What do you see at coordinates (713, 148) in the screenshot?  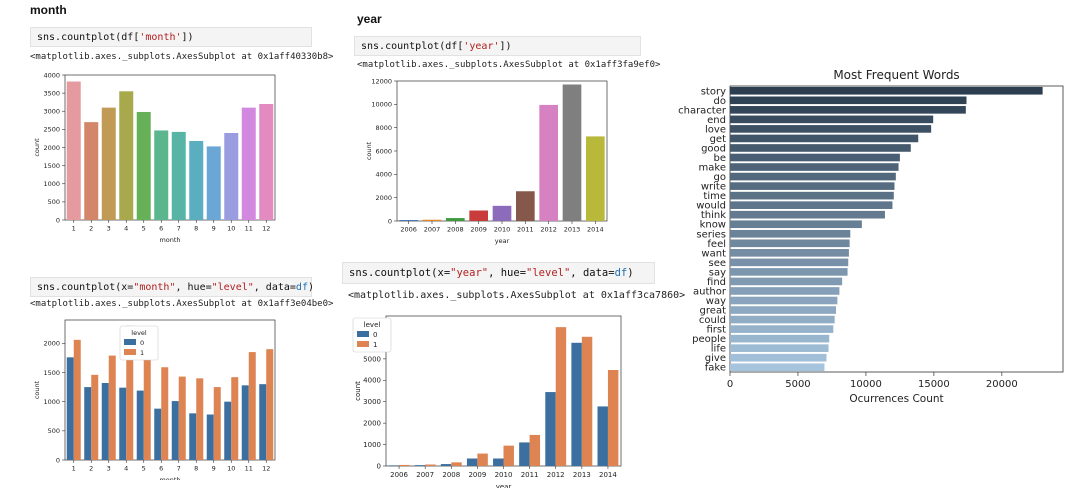 I see `y-tick-label: good` at bounding box center [713, 148].